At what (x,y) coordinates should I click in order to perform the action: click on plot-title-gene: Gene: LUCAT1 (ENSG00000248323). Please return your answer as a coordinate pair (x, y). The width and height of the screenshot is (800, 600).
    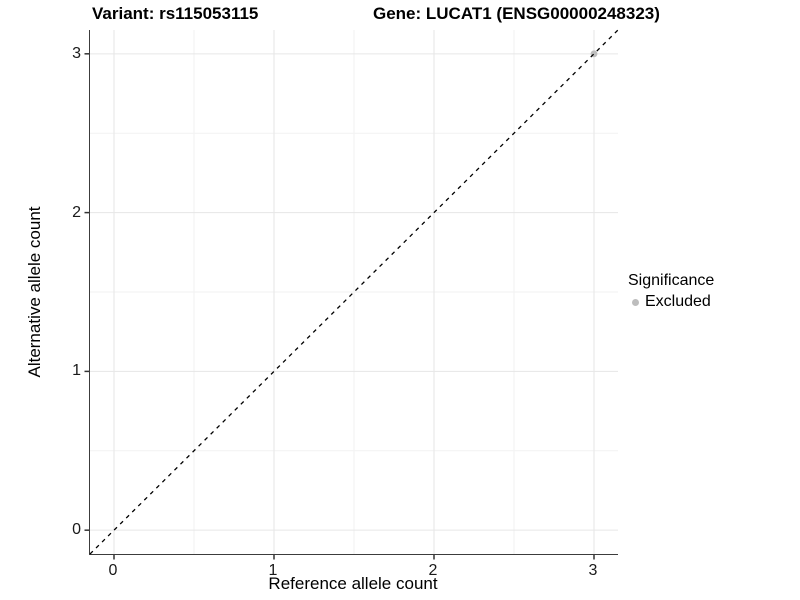
    Looking at the image, I should click on (516, 13).